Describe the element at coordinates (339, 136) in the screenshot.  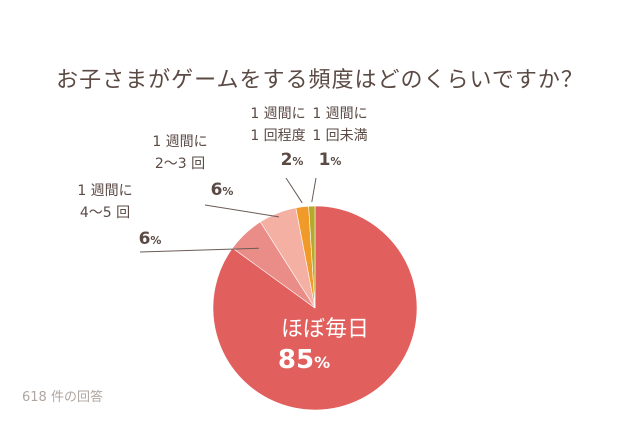
I see `pie-label-4-line-1: 1 回未満` at that location.